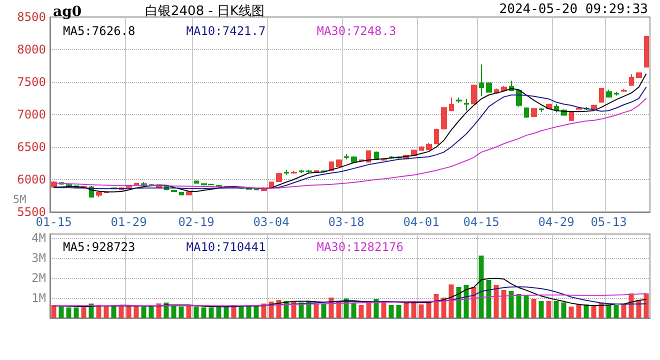  Describe the element at coordinates (360, 247) in the screenshot. I see `text: MA30:1282176` at that location.